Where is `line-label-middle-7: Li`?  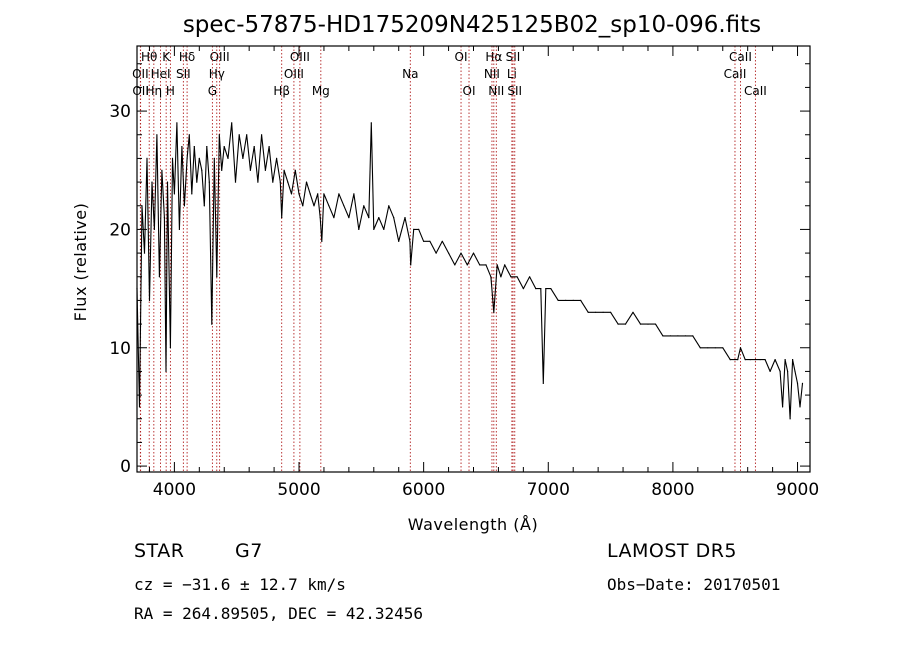 line-label-middle-7: Li is located at coordinates (512, 74).